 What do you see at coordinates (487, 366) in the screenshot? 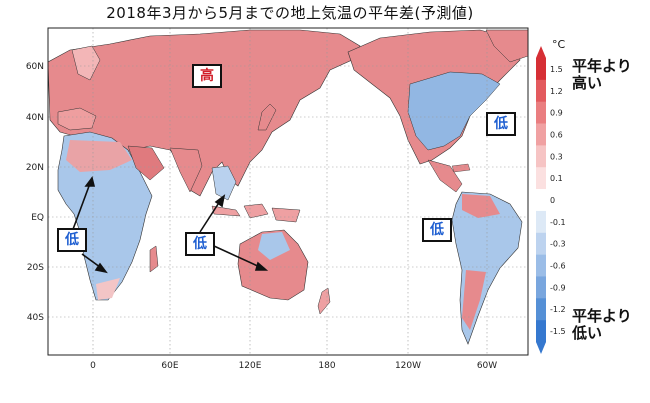
I see `x-tick-label: 60W` at bounding box center [487, 366].